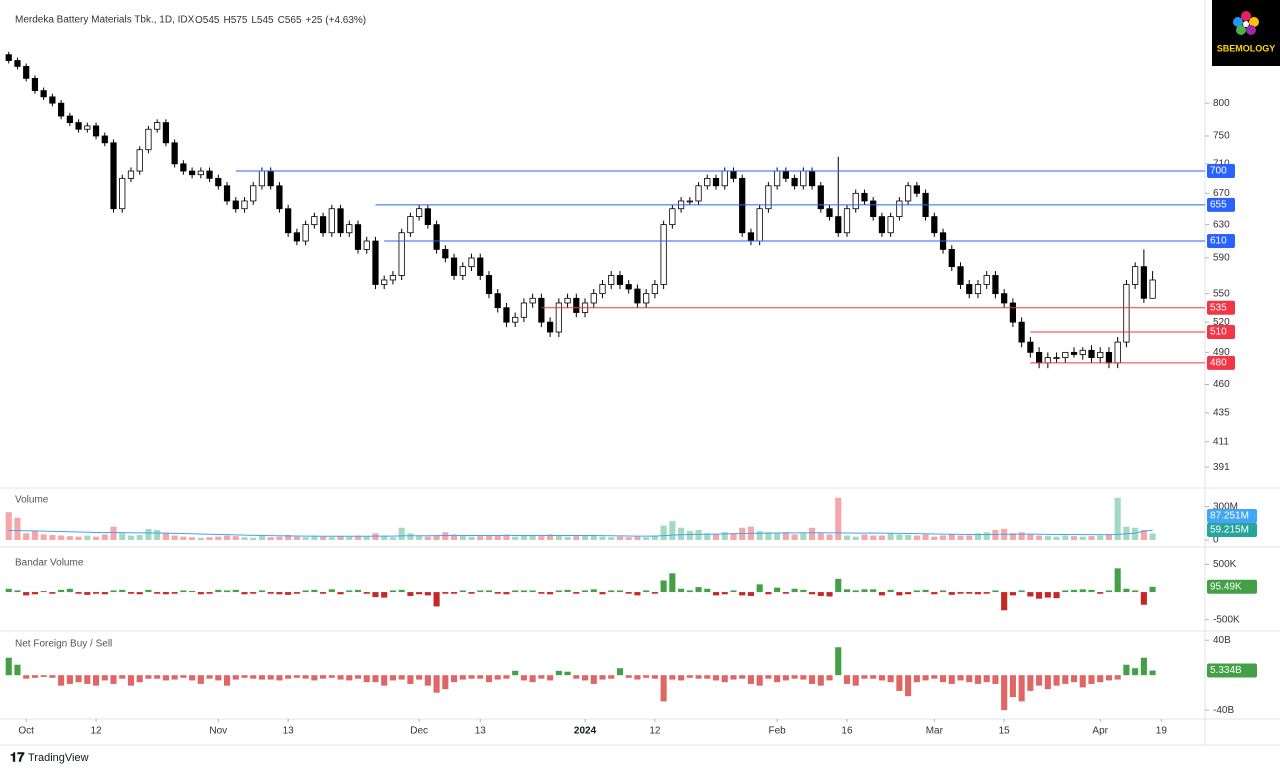  What do you see at coordinates (280, 20) in the screenshot?
I see `ohlc-legend: O545 H575 L545 C565 +25 (+4.63%)` at bounding box center [280, 20].